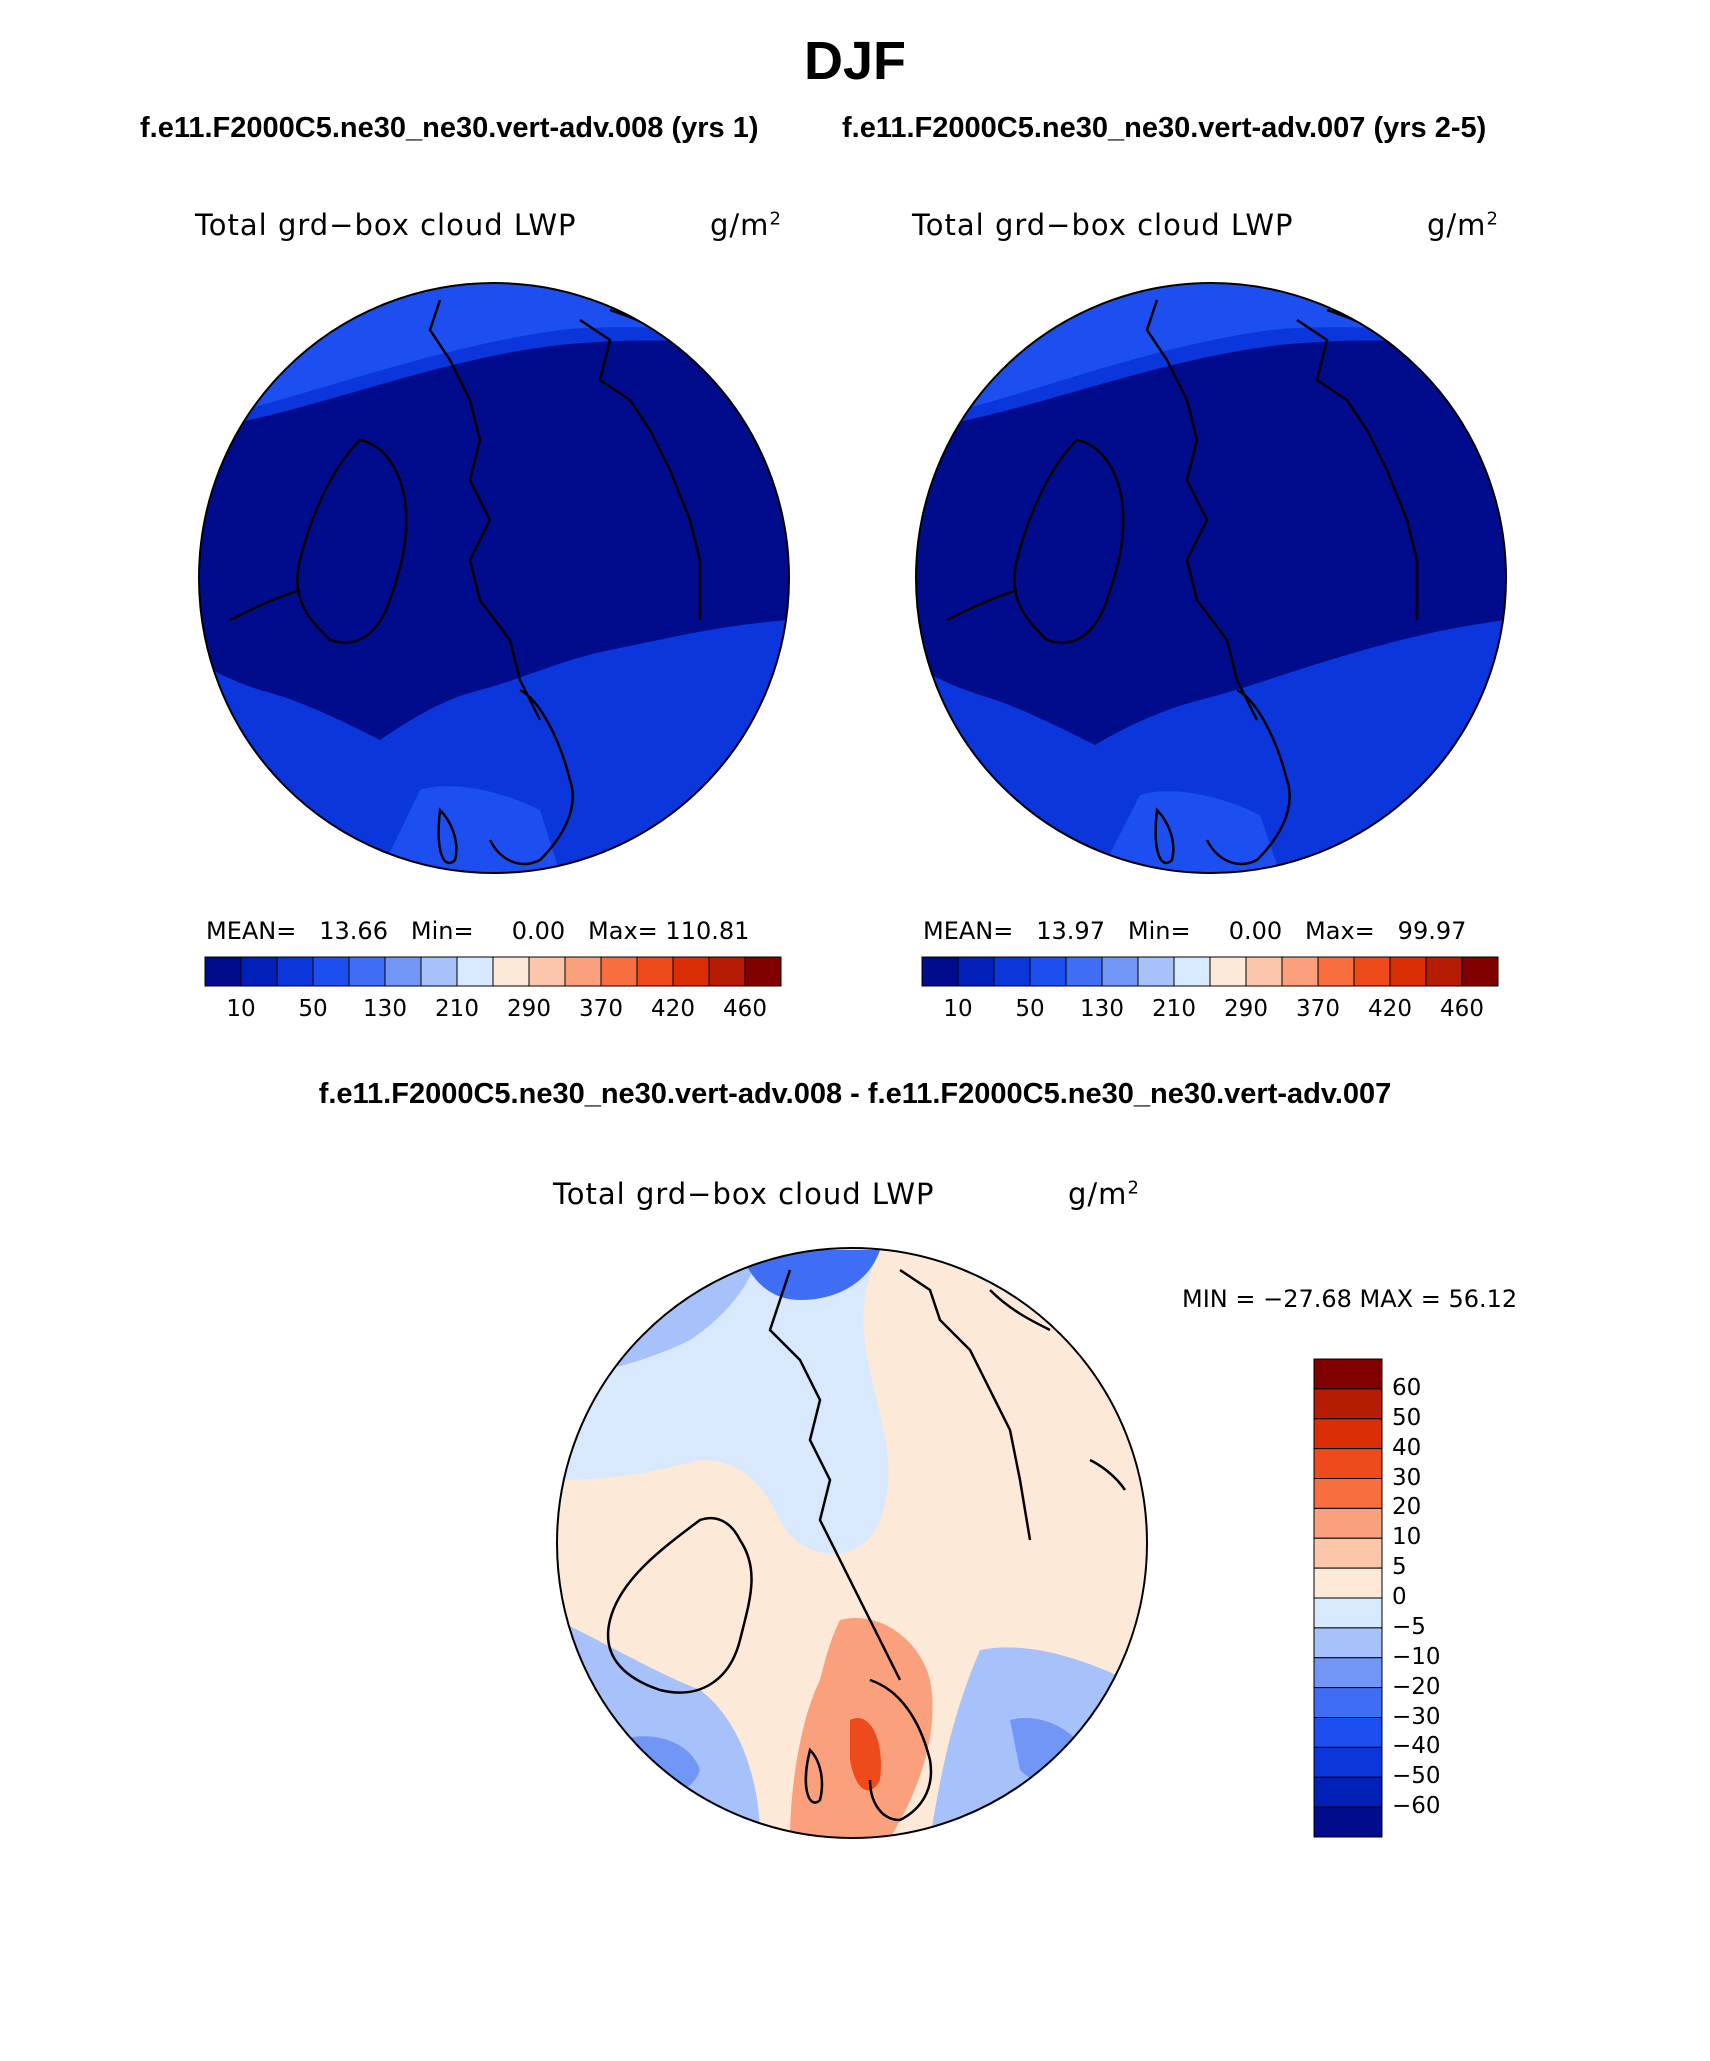  Describe the element at coordinates (1409, 1626) in the screenshot. I see `difference-colorbar-tick-label: −5` at that location.